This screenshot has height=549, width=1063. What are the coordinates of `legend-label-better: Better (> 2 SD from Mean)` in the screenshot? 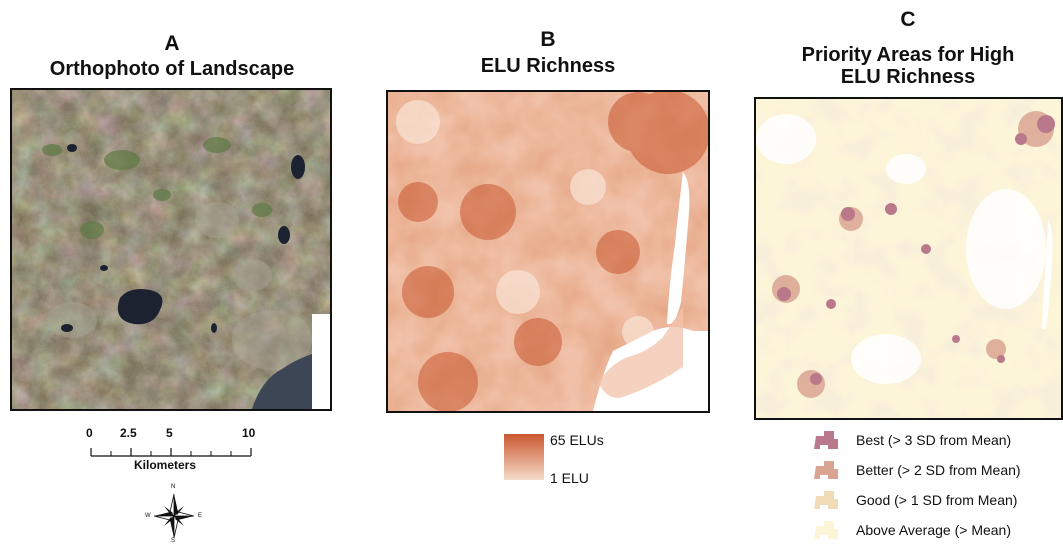 It's located at (938, 470).